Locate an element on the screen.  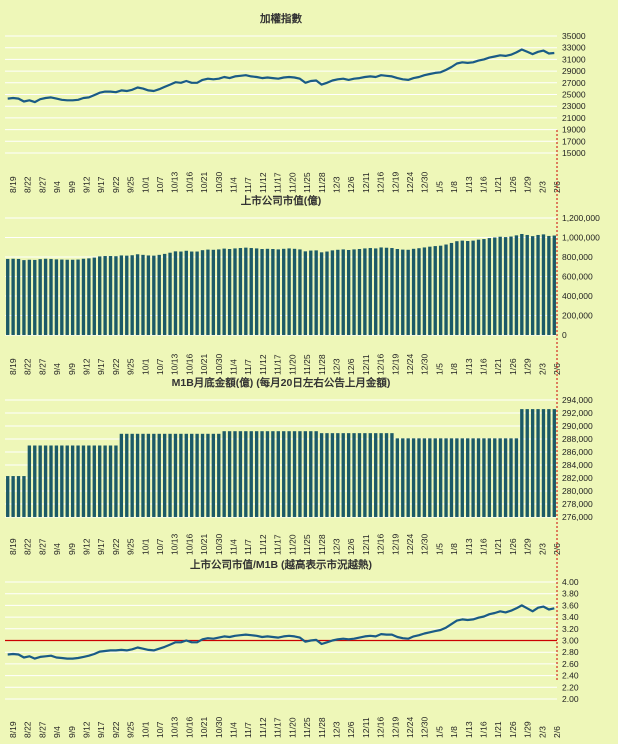
x-tick-label: 11/7 is located at coordinates (248, 185).